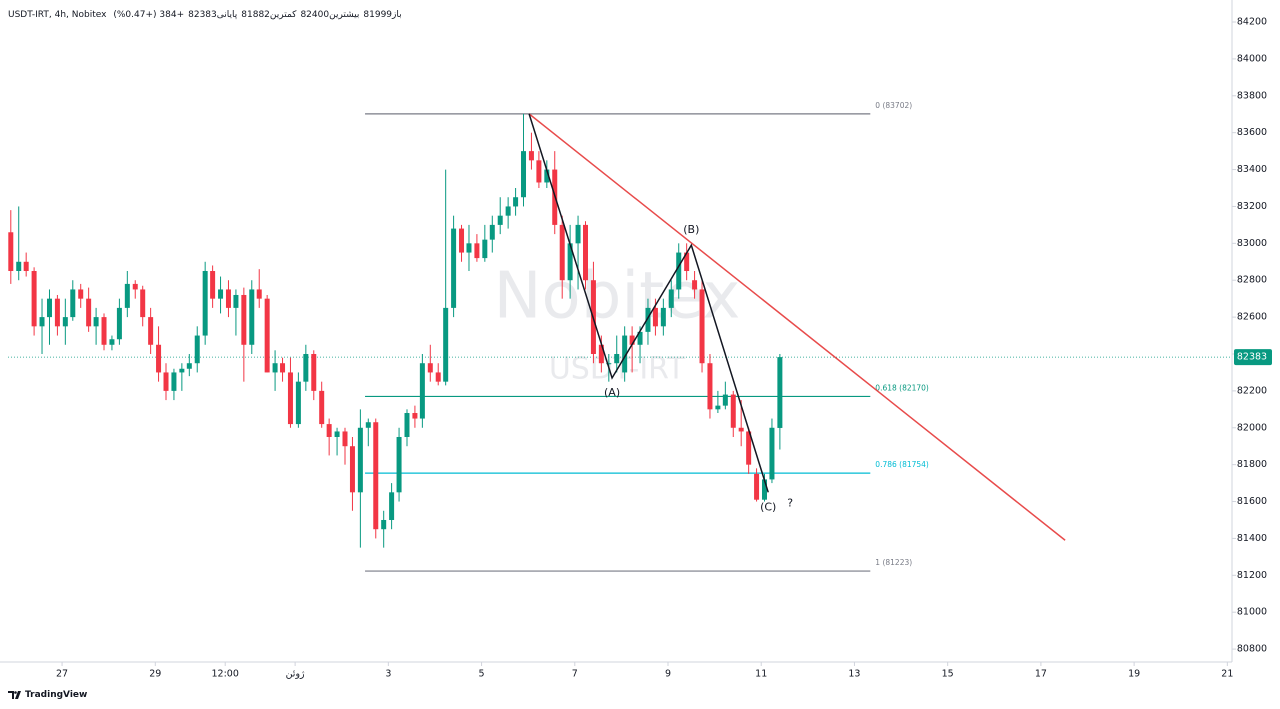  I want to click on fib-label: 0.786 (81754), so click(902, 464).